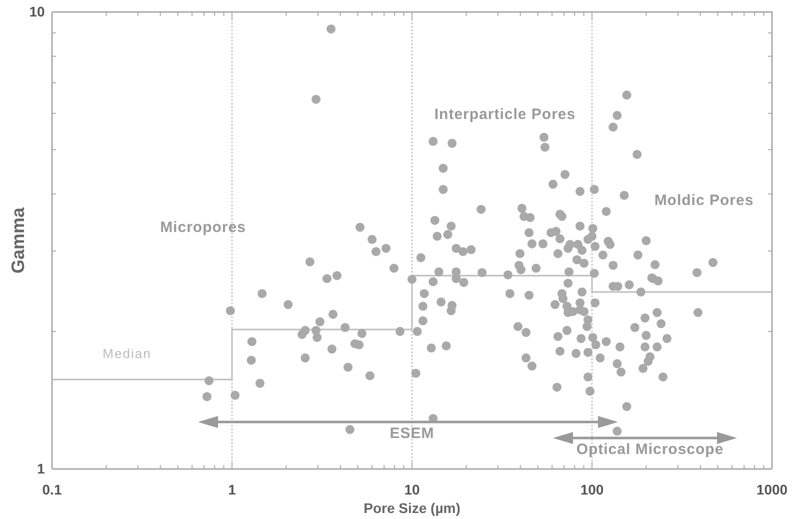 The width and height of the screenshot is (798, 519). Describe the element at coordinates (650, 449) in the screenshot. I see `annotation: Optical Microscope` at that location.